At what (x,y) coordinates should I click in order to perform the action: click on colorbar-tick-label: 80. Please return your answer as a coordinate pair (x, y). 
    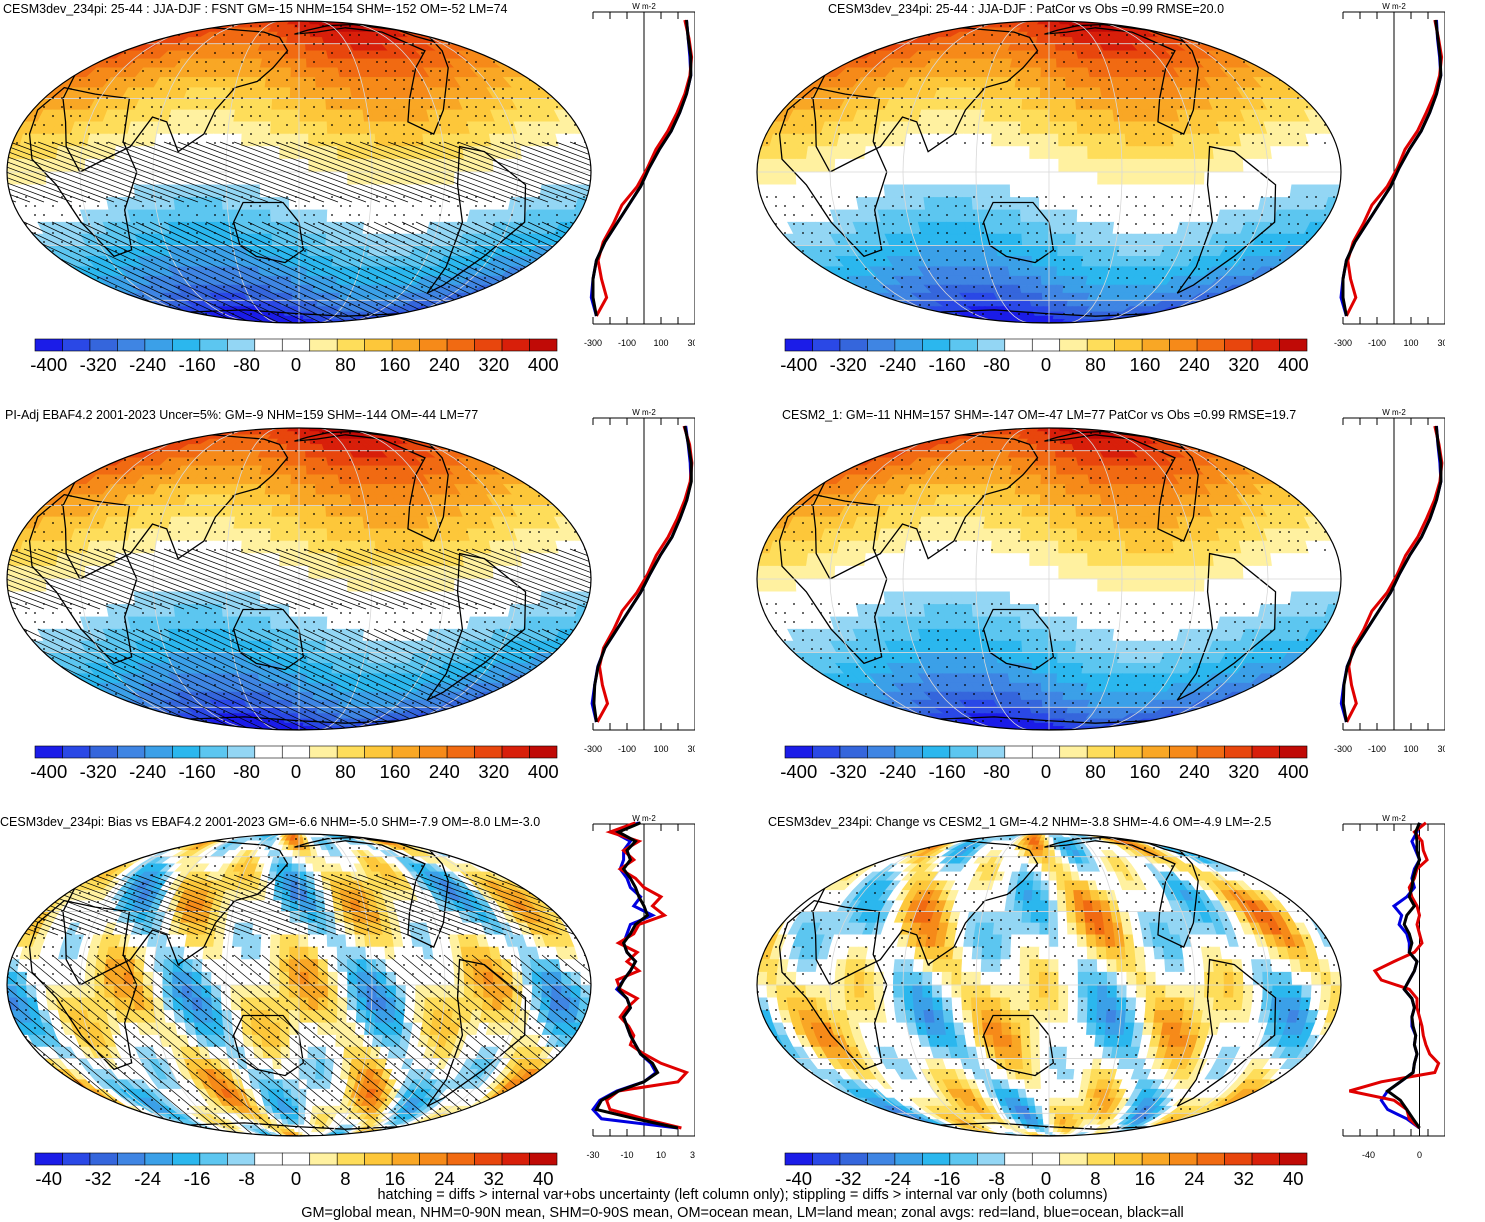
    Looking at the image, I should click on (345, 771).